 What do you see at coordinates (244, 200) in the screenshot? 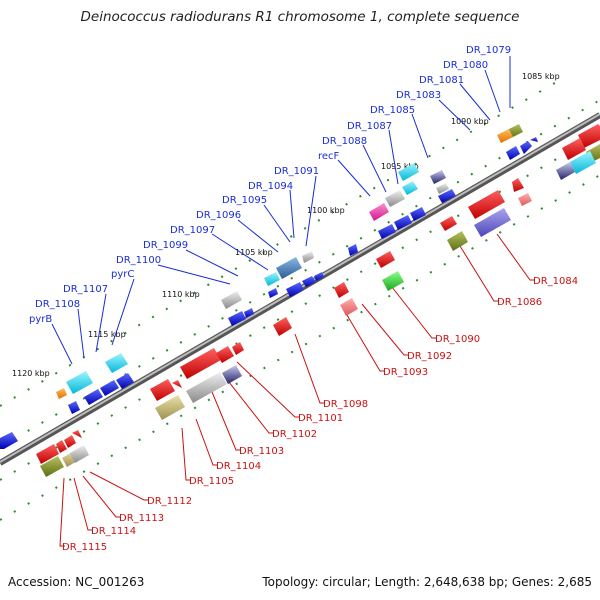
I see `gene-label: DR_1095` at bounding box center [244, 200].